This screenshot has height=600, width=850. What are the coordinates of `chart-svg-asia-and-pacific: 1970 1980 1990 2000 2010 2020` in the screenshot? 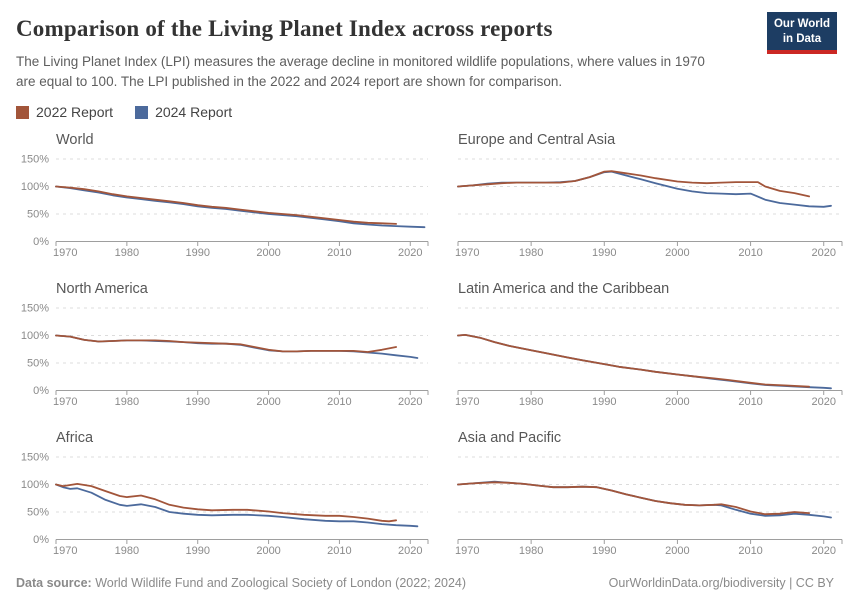 It's located at (648, 507).